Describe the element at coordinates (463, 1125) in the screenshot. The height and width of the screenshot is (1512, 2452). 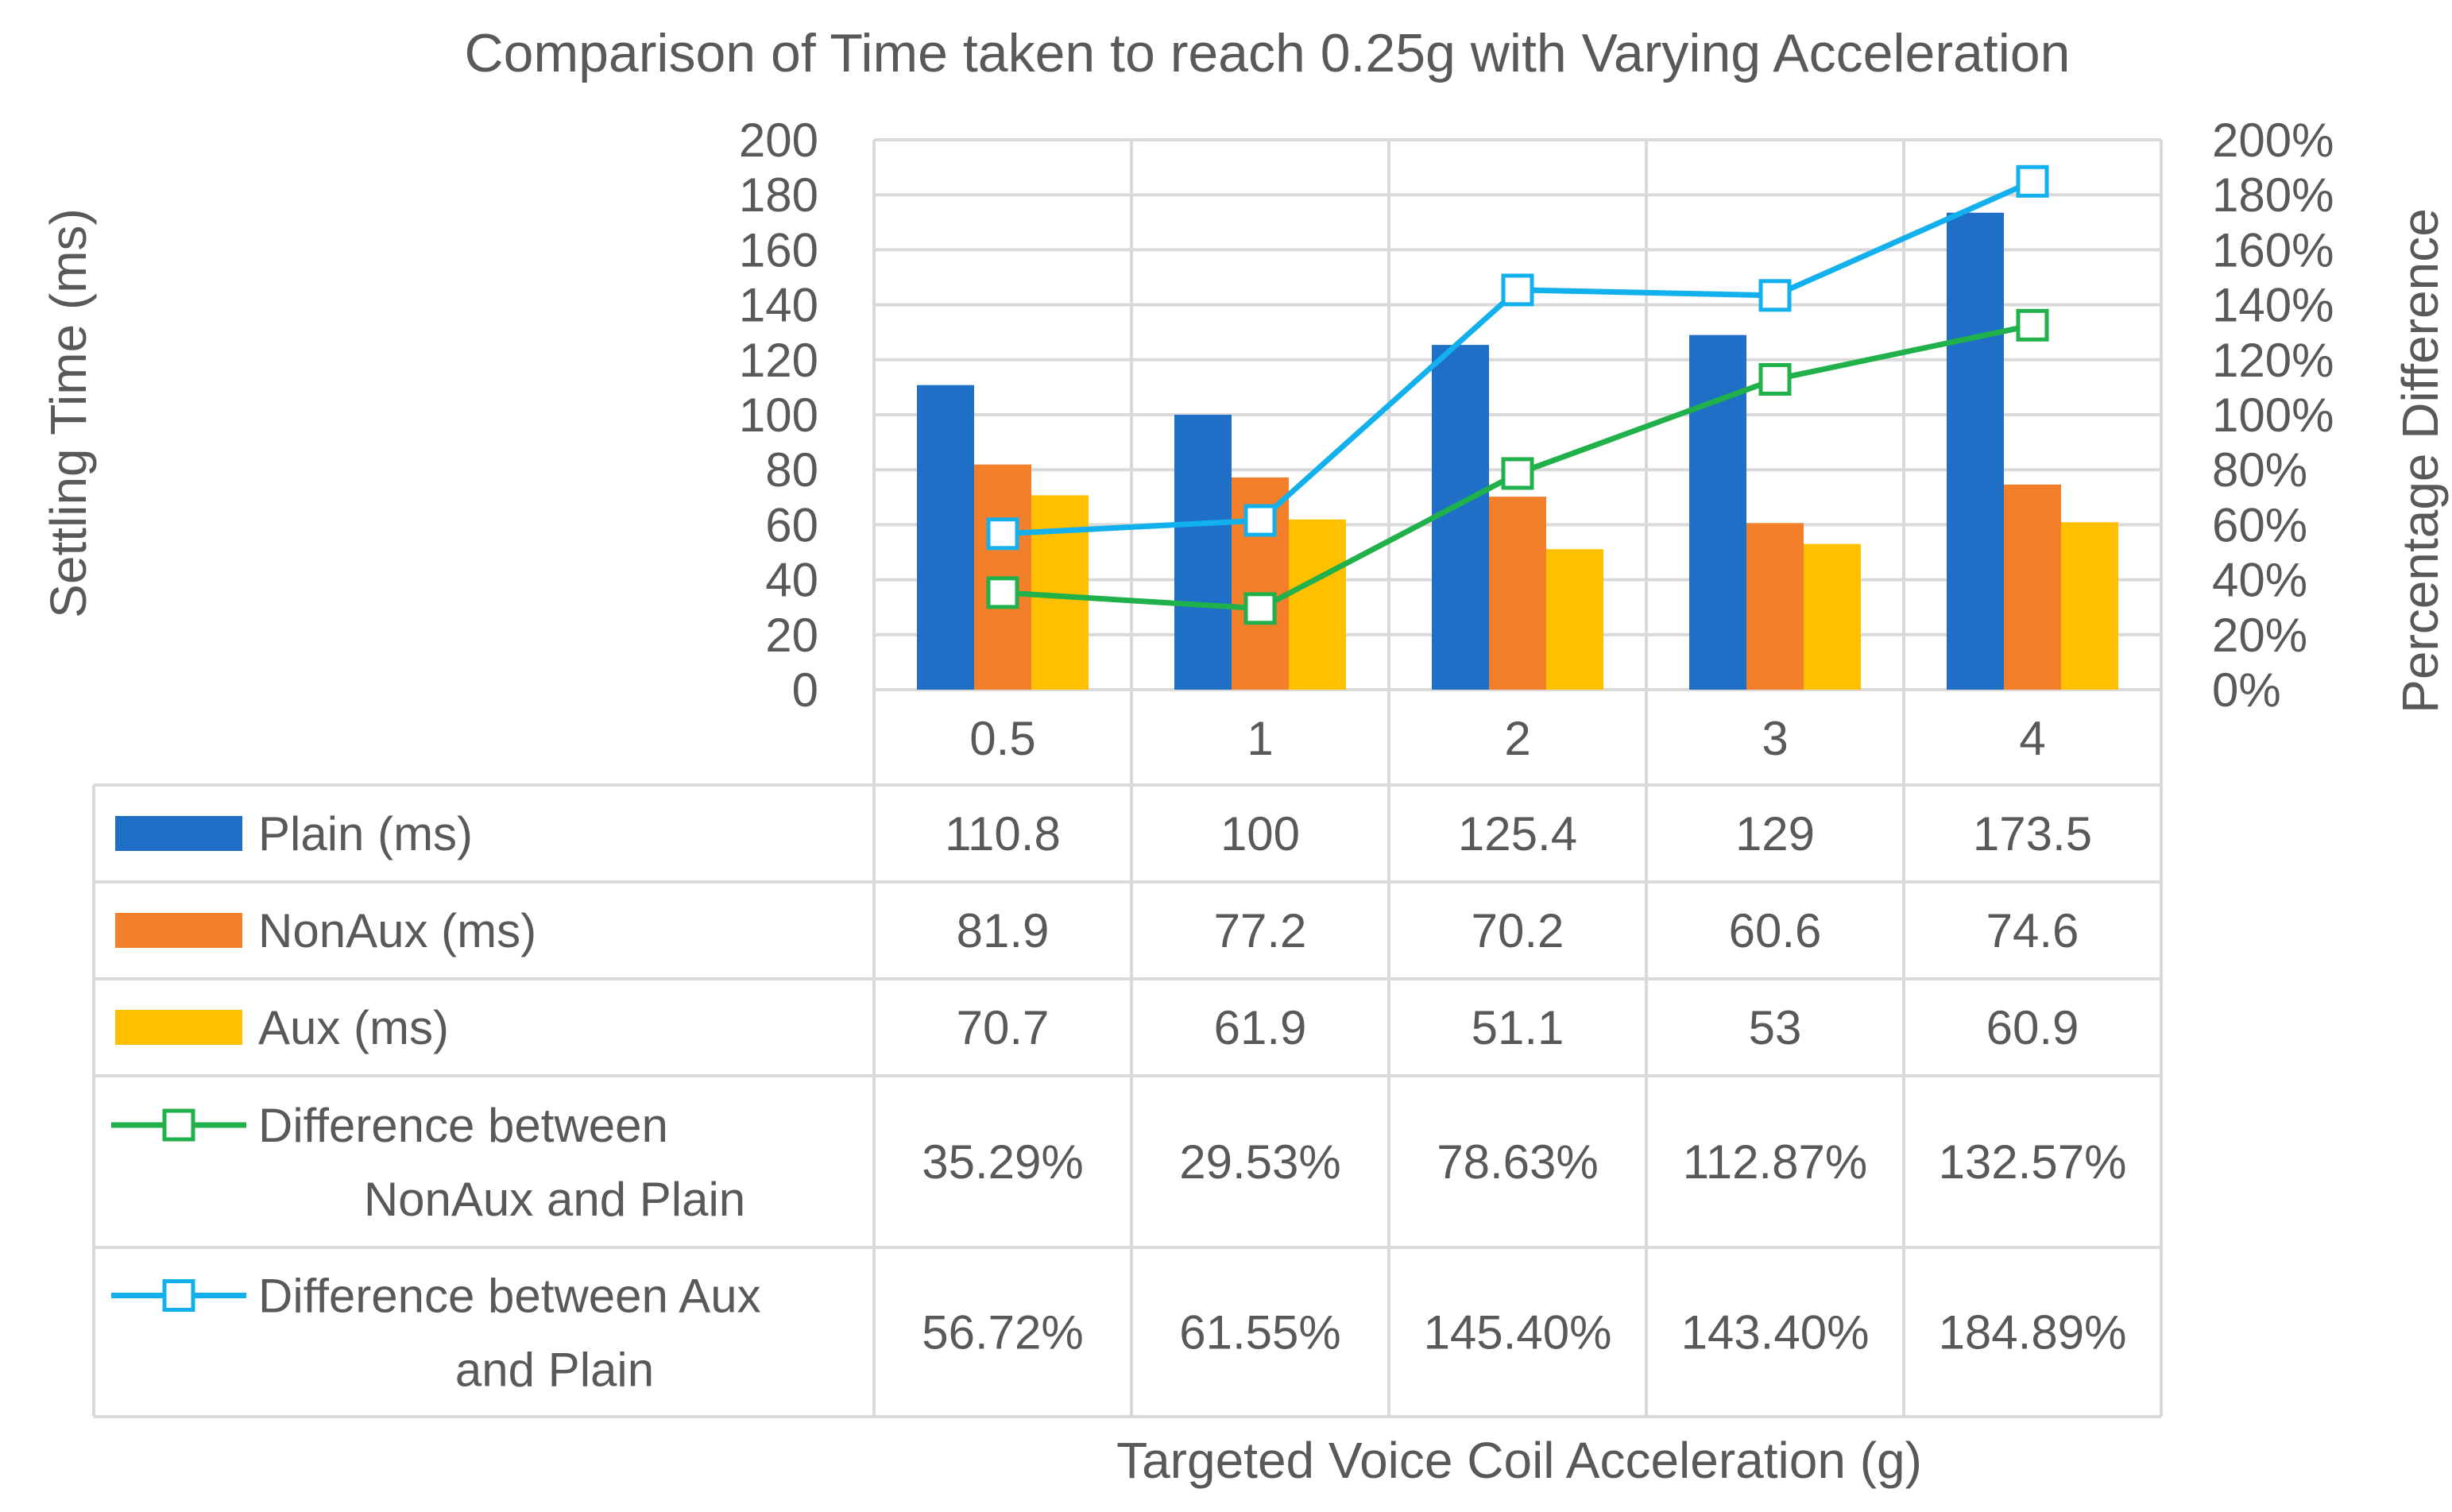
I see `legend-label: Difference between` at that location.